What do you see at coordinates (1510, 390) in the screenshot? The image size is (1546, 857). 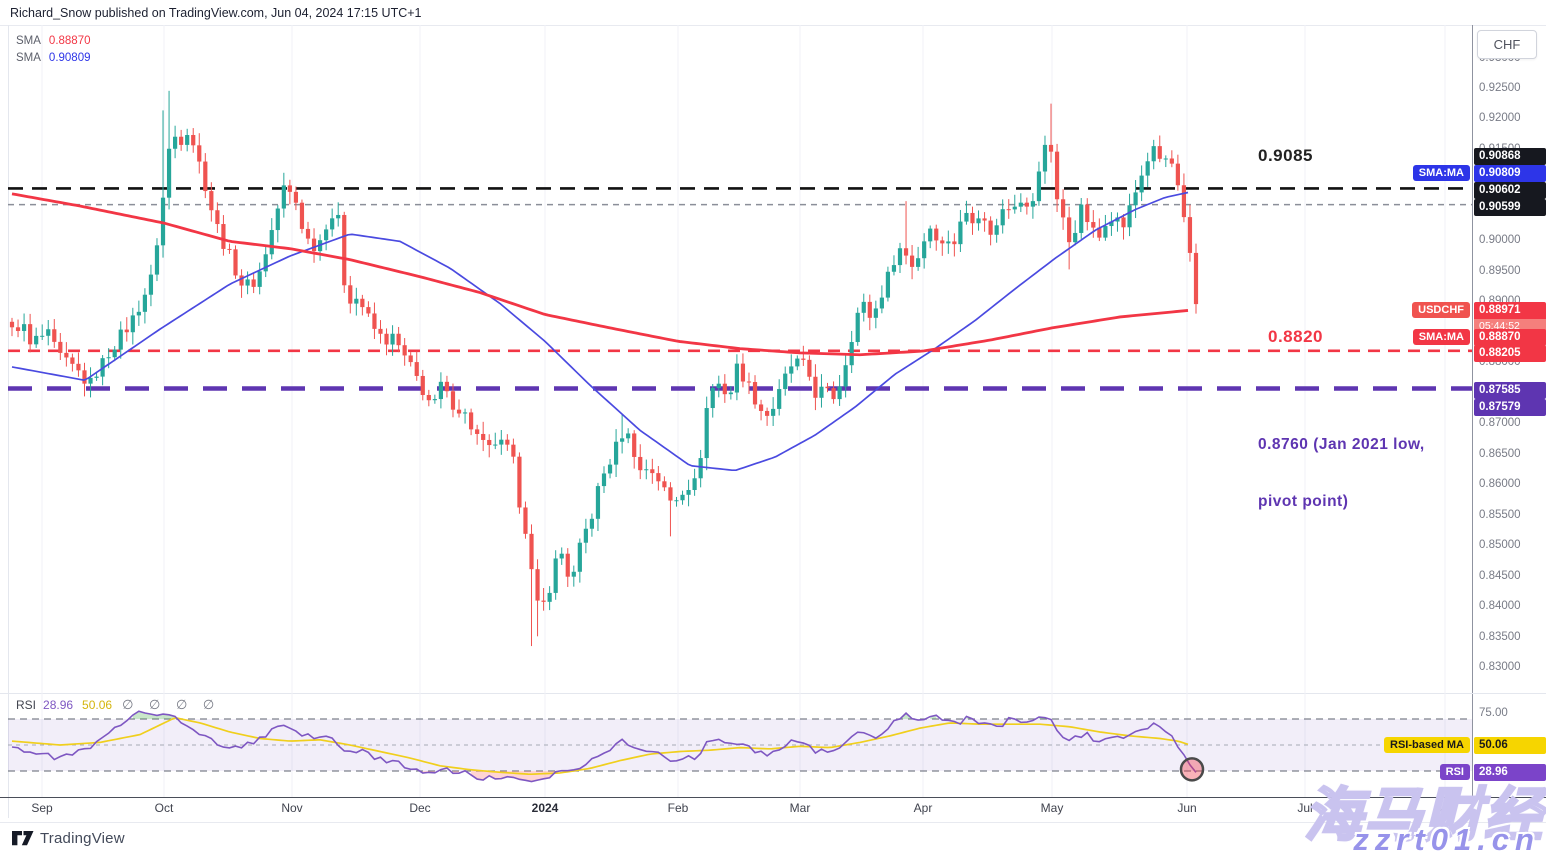 I see `badge-0.87585: 0.87585` at bounding box center [1510, 390].